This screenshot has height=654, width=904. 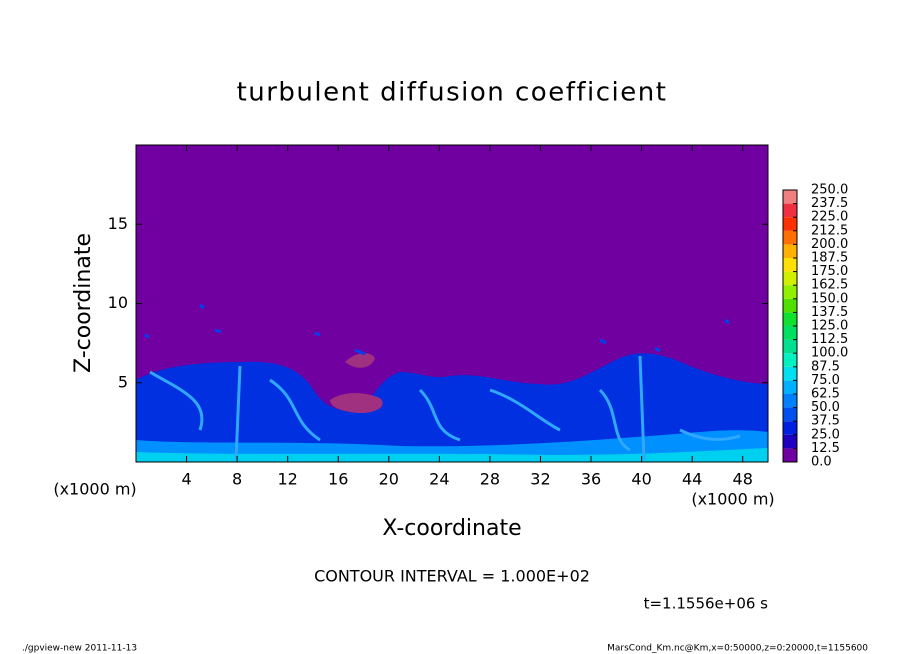 I want to click on colorbar-label: 250.0, so click(x=829, y=190).